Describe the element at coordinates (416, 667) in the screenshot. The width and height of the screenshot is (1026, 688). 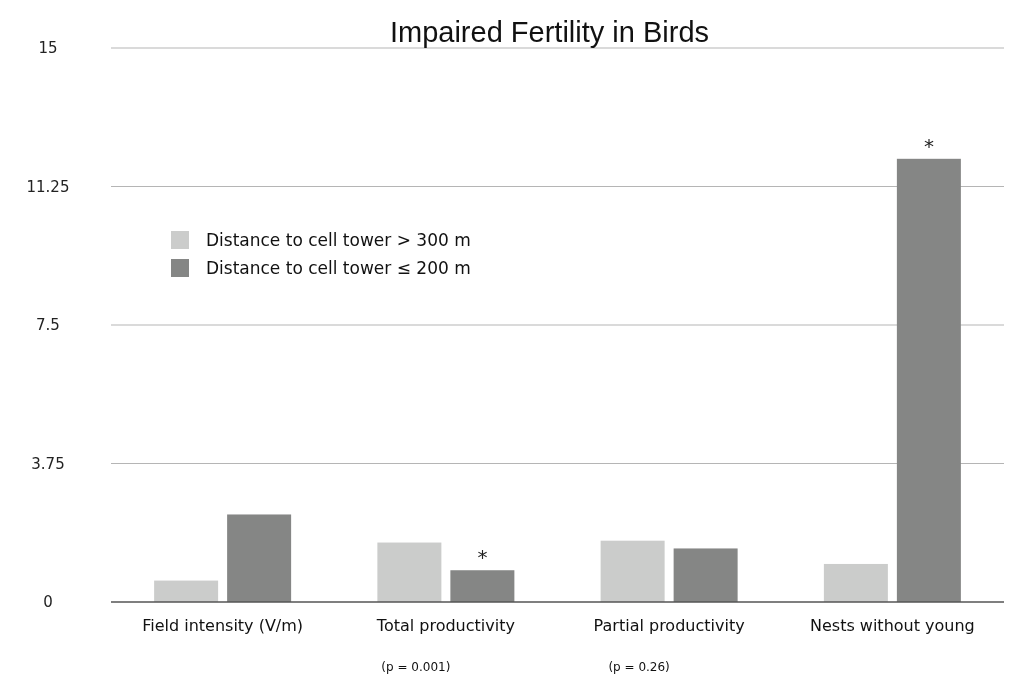
I see `text: (p = 0.001)` at that location.